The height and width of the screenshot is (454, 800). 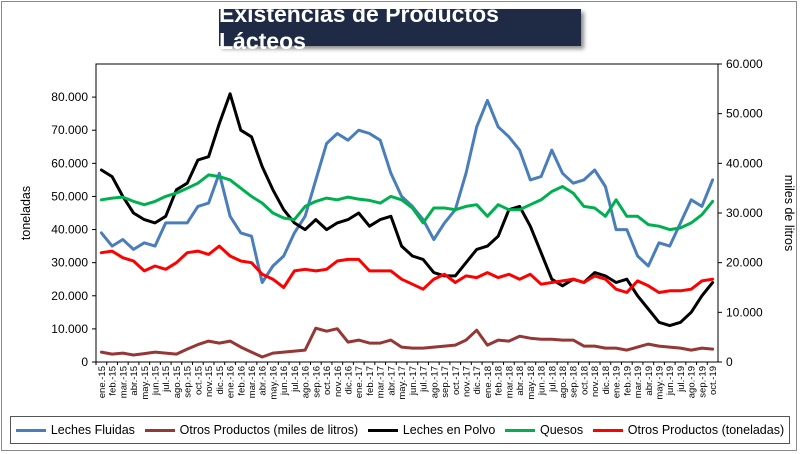 I want to click on x-tick-label: nov.-18, so click(x=595, y=381).